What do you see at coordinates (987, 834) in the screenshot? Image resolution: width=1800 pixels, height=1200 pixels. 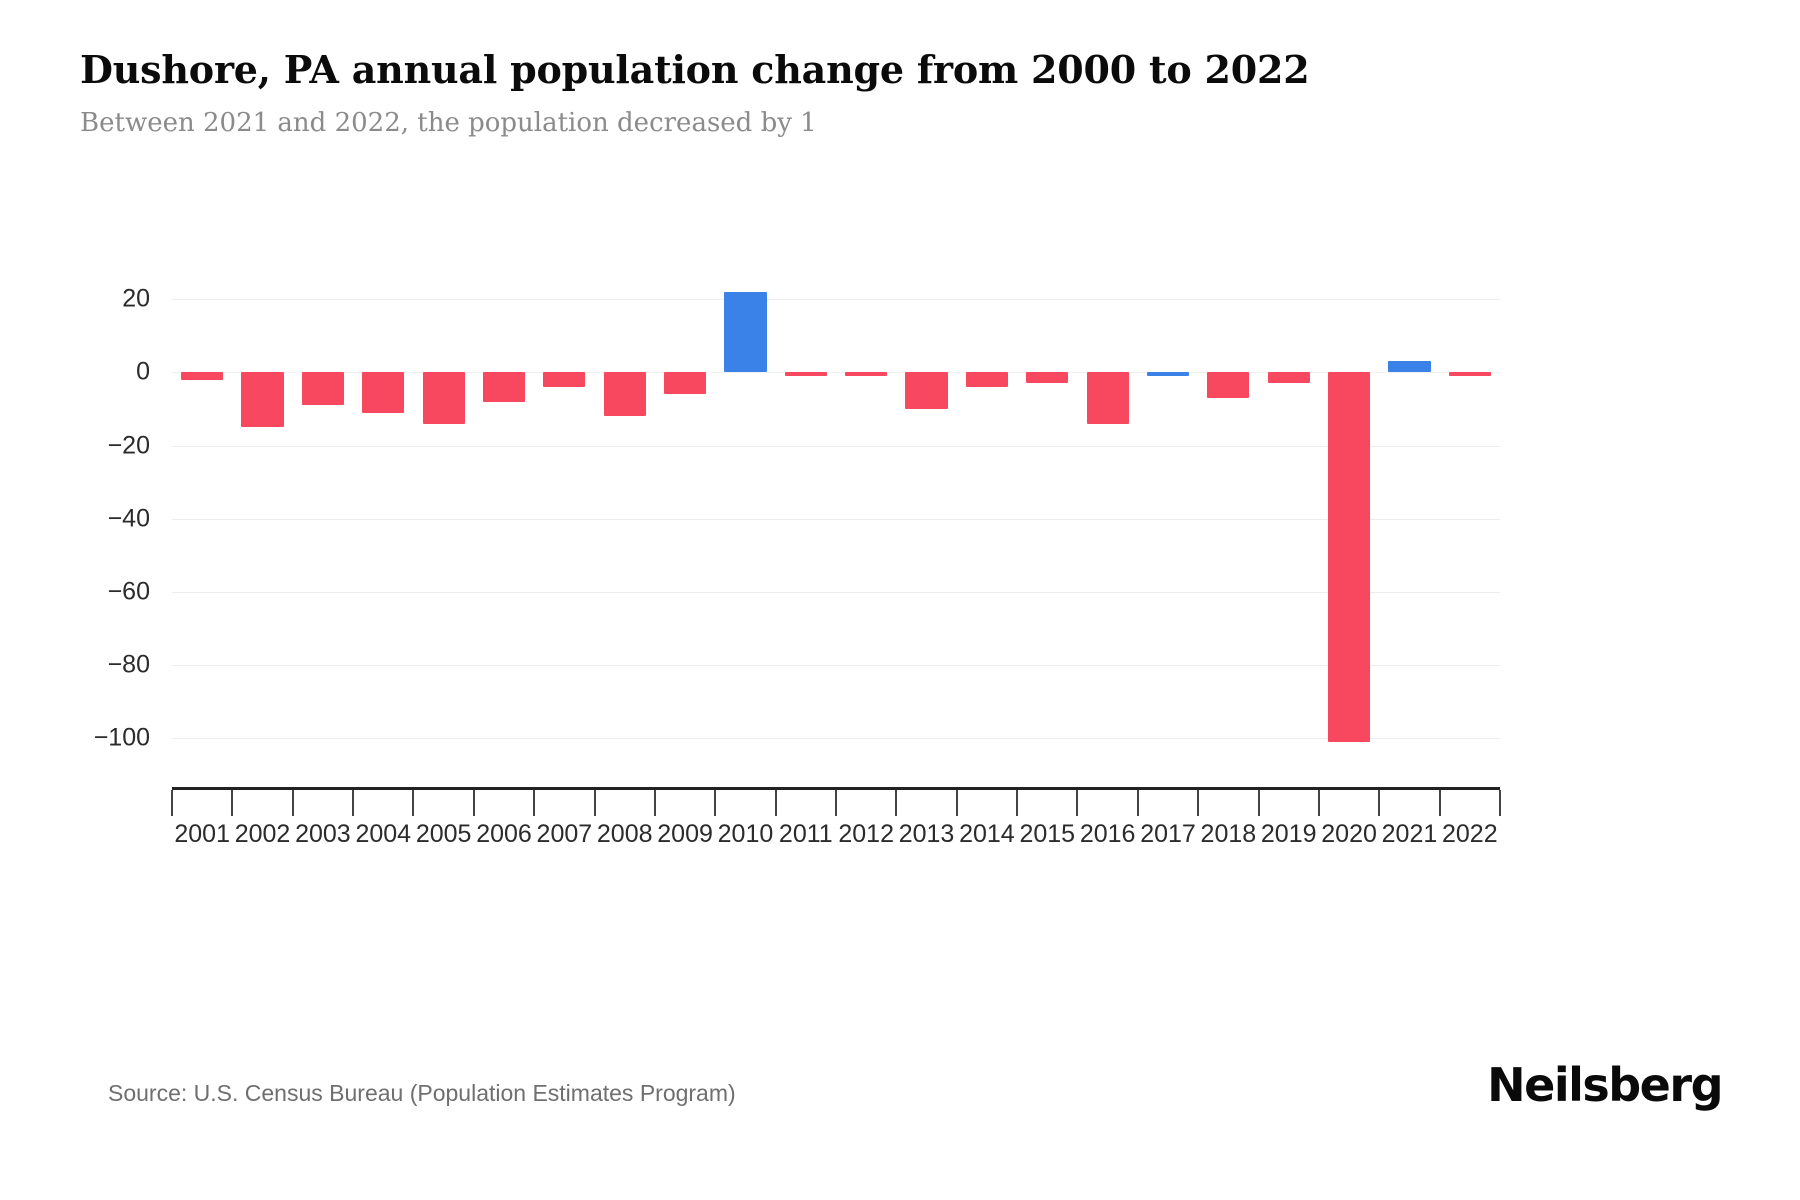 I see `x-axis-tick-label: 2014` at bounding box center [987, 834].